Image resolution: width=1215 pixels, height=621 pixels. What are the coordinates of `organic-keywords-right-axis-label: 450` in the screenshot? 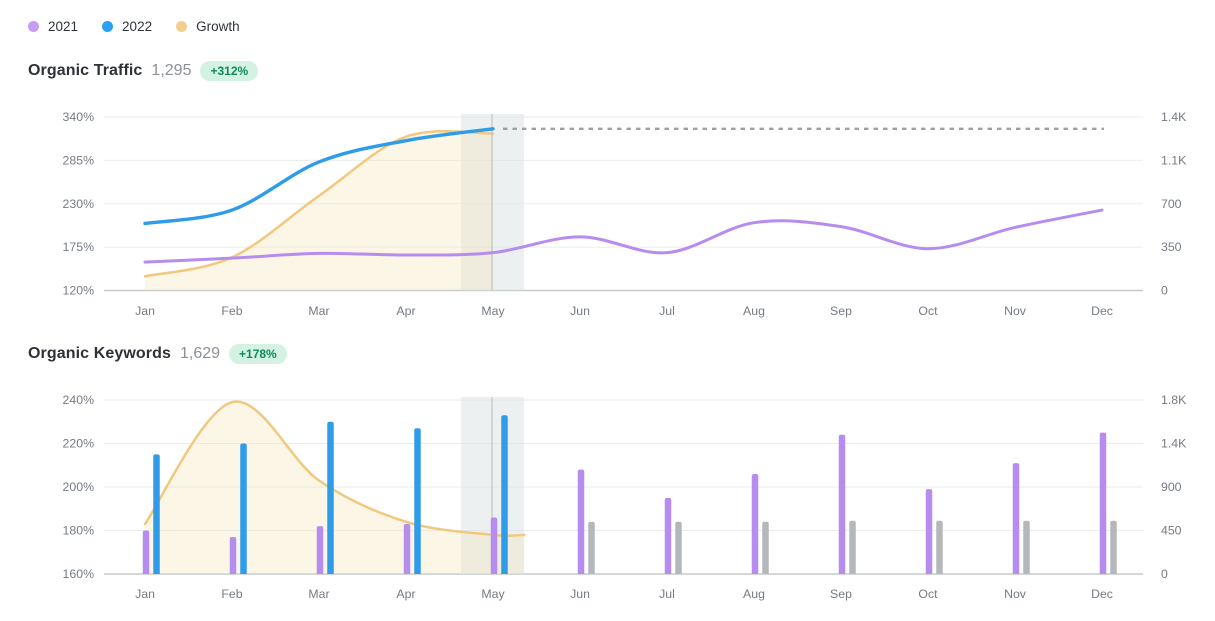 It's located at (1171, 531).